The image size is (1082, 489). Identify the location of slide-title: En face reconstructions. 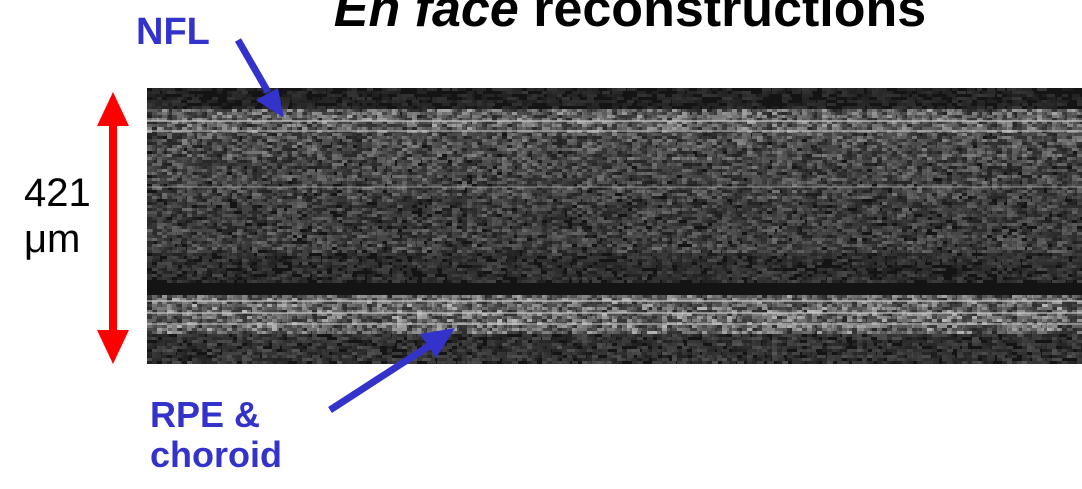
(630, 20).